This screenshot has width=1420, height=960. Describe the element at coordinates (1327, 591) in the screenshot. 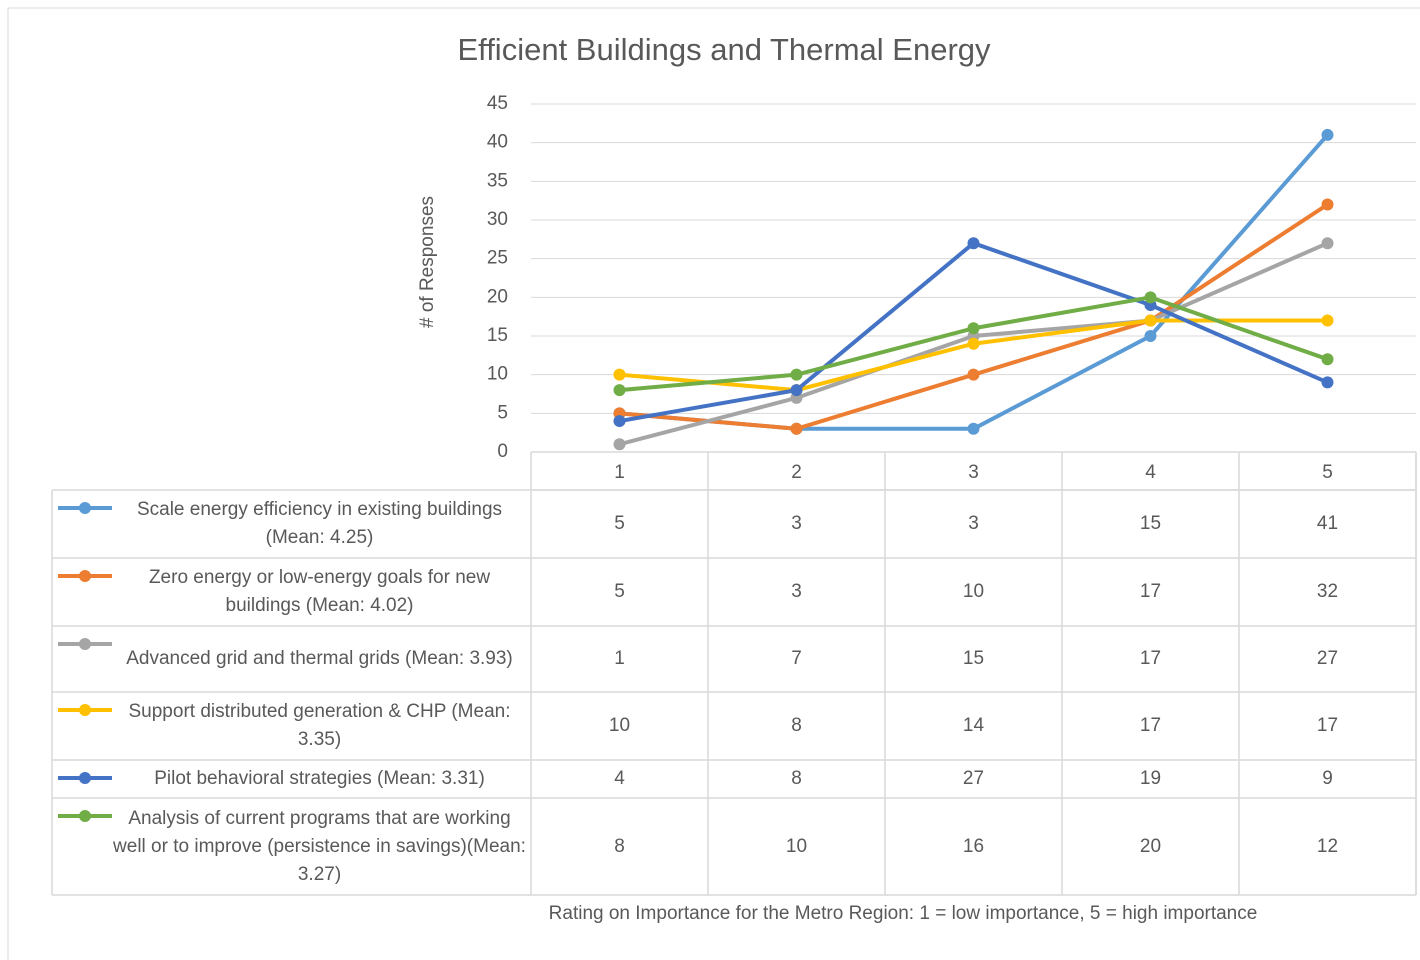

I see `table-value: 32` at that location.